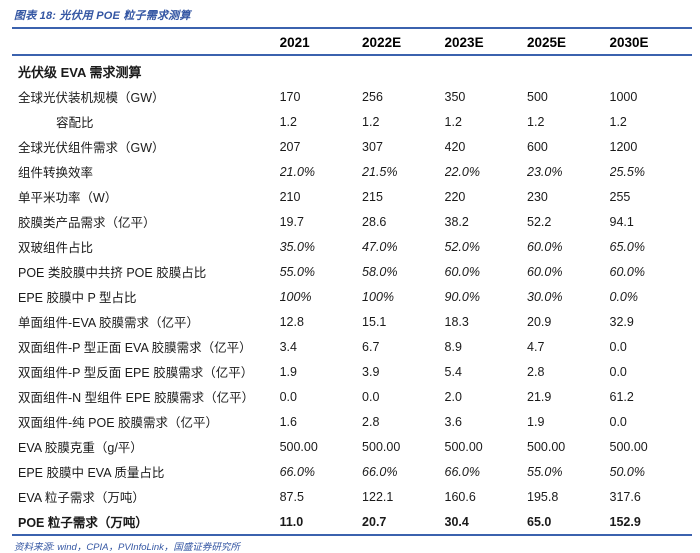 Image resolution: width=700 pixels, height=553 pixels. I want to click on cell-value: 1000, so click(623, 96).